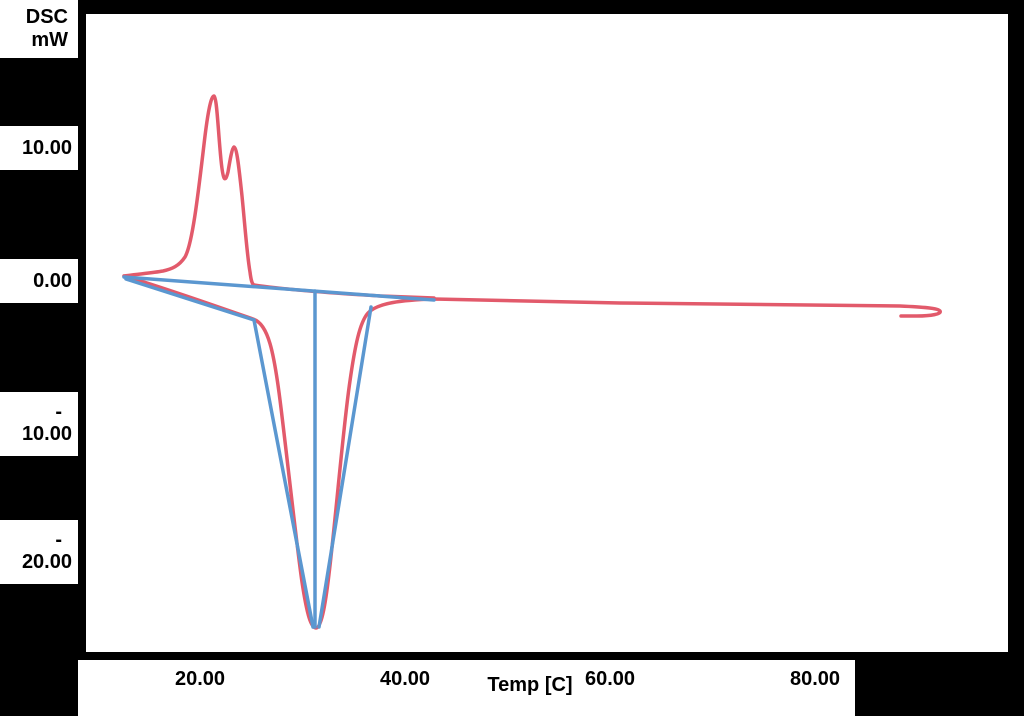 This screenshot has height=716, width=1024. I want to click on y-axis-unit-line2: mW, so click(49, 40).